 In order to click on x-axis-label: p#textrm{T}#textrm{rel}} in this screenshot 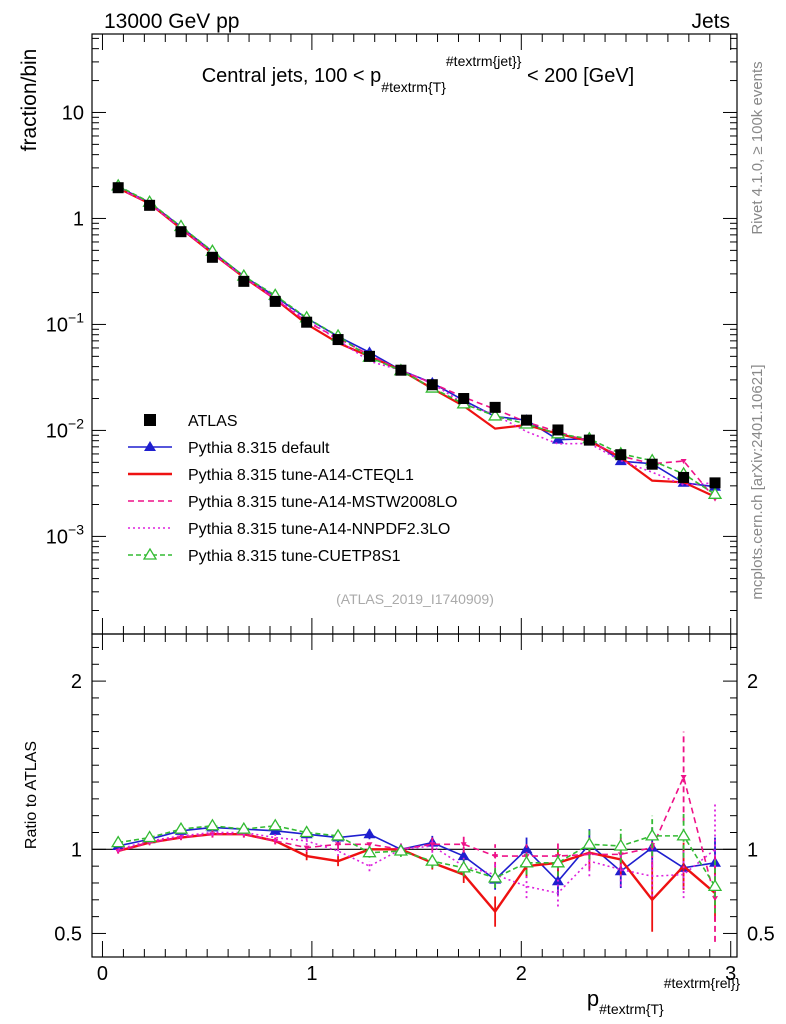, I will do `click(663, 996)`.